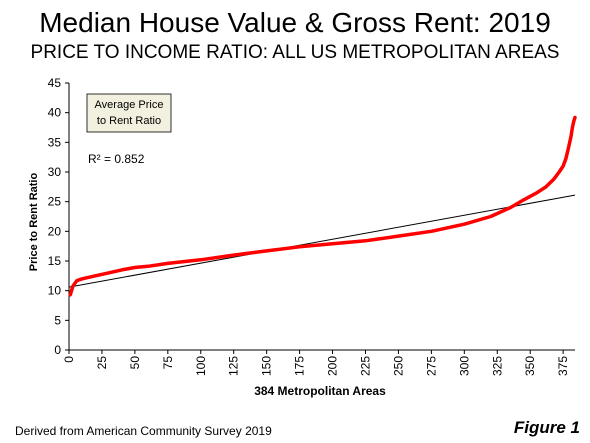 The height and width of the screenshot is (443, 590). Describe the element at coordinates (333, 366) in the screenshot. I see `x-tick-label: 200` at that location.